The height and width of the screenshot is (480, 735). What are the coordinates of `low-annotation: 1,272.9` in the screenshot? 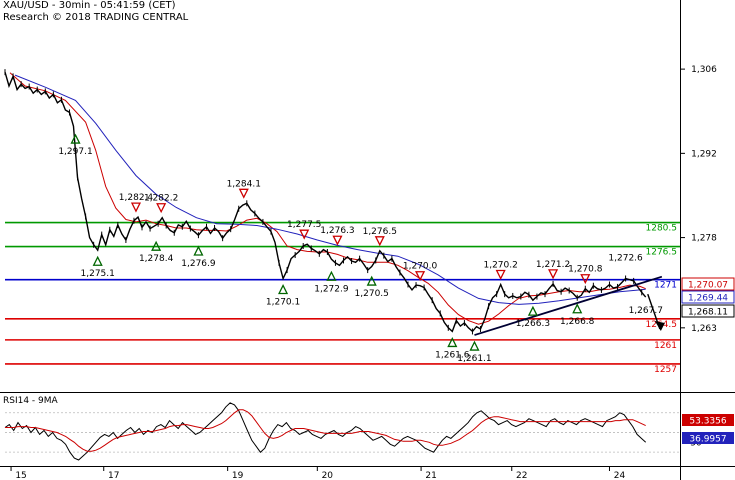 It's located at (331, 289).